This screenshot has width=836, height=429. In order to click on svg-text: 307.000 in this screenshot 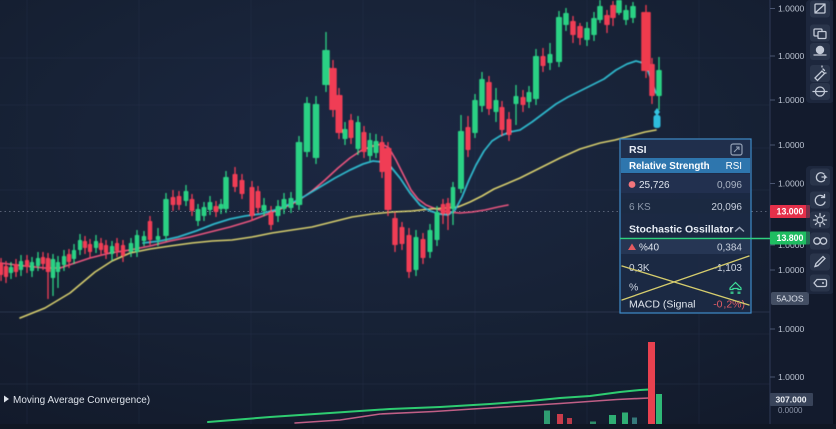, I will do `click(790, 400)`.